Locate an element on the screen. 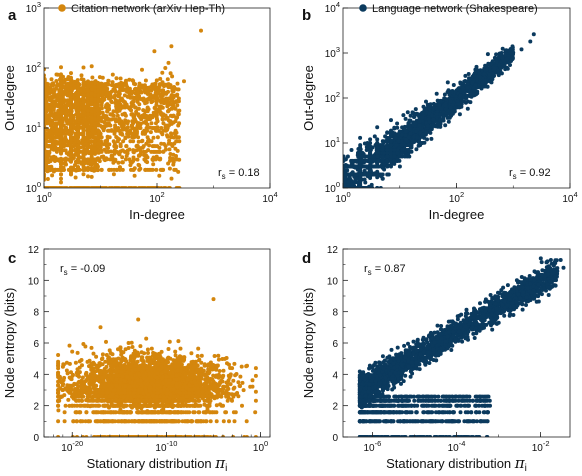 The image size is (582, 476). legend-label: Citation network (arXiv Hep-Th) is located at coordinates (148, 9).